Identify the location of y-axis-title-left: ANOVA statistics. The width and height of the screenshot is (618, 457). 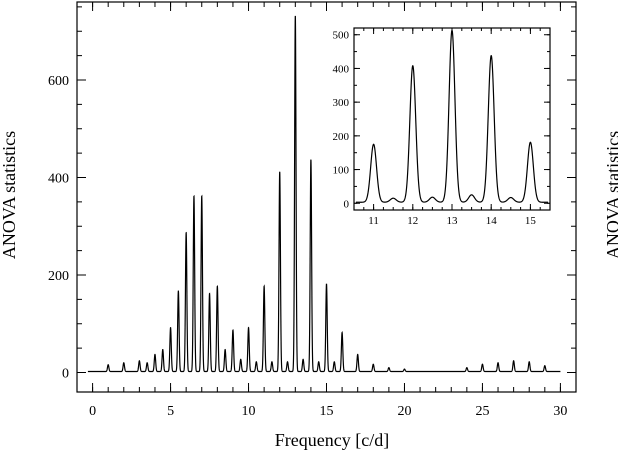
(9, 195).